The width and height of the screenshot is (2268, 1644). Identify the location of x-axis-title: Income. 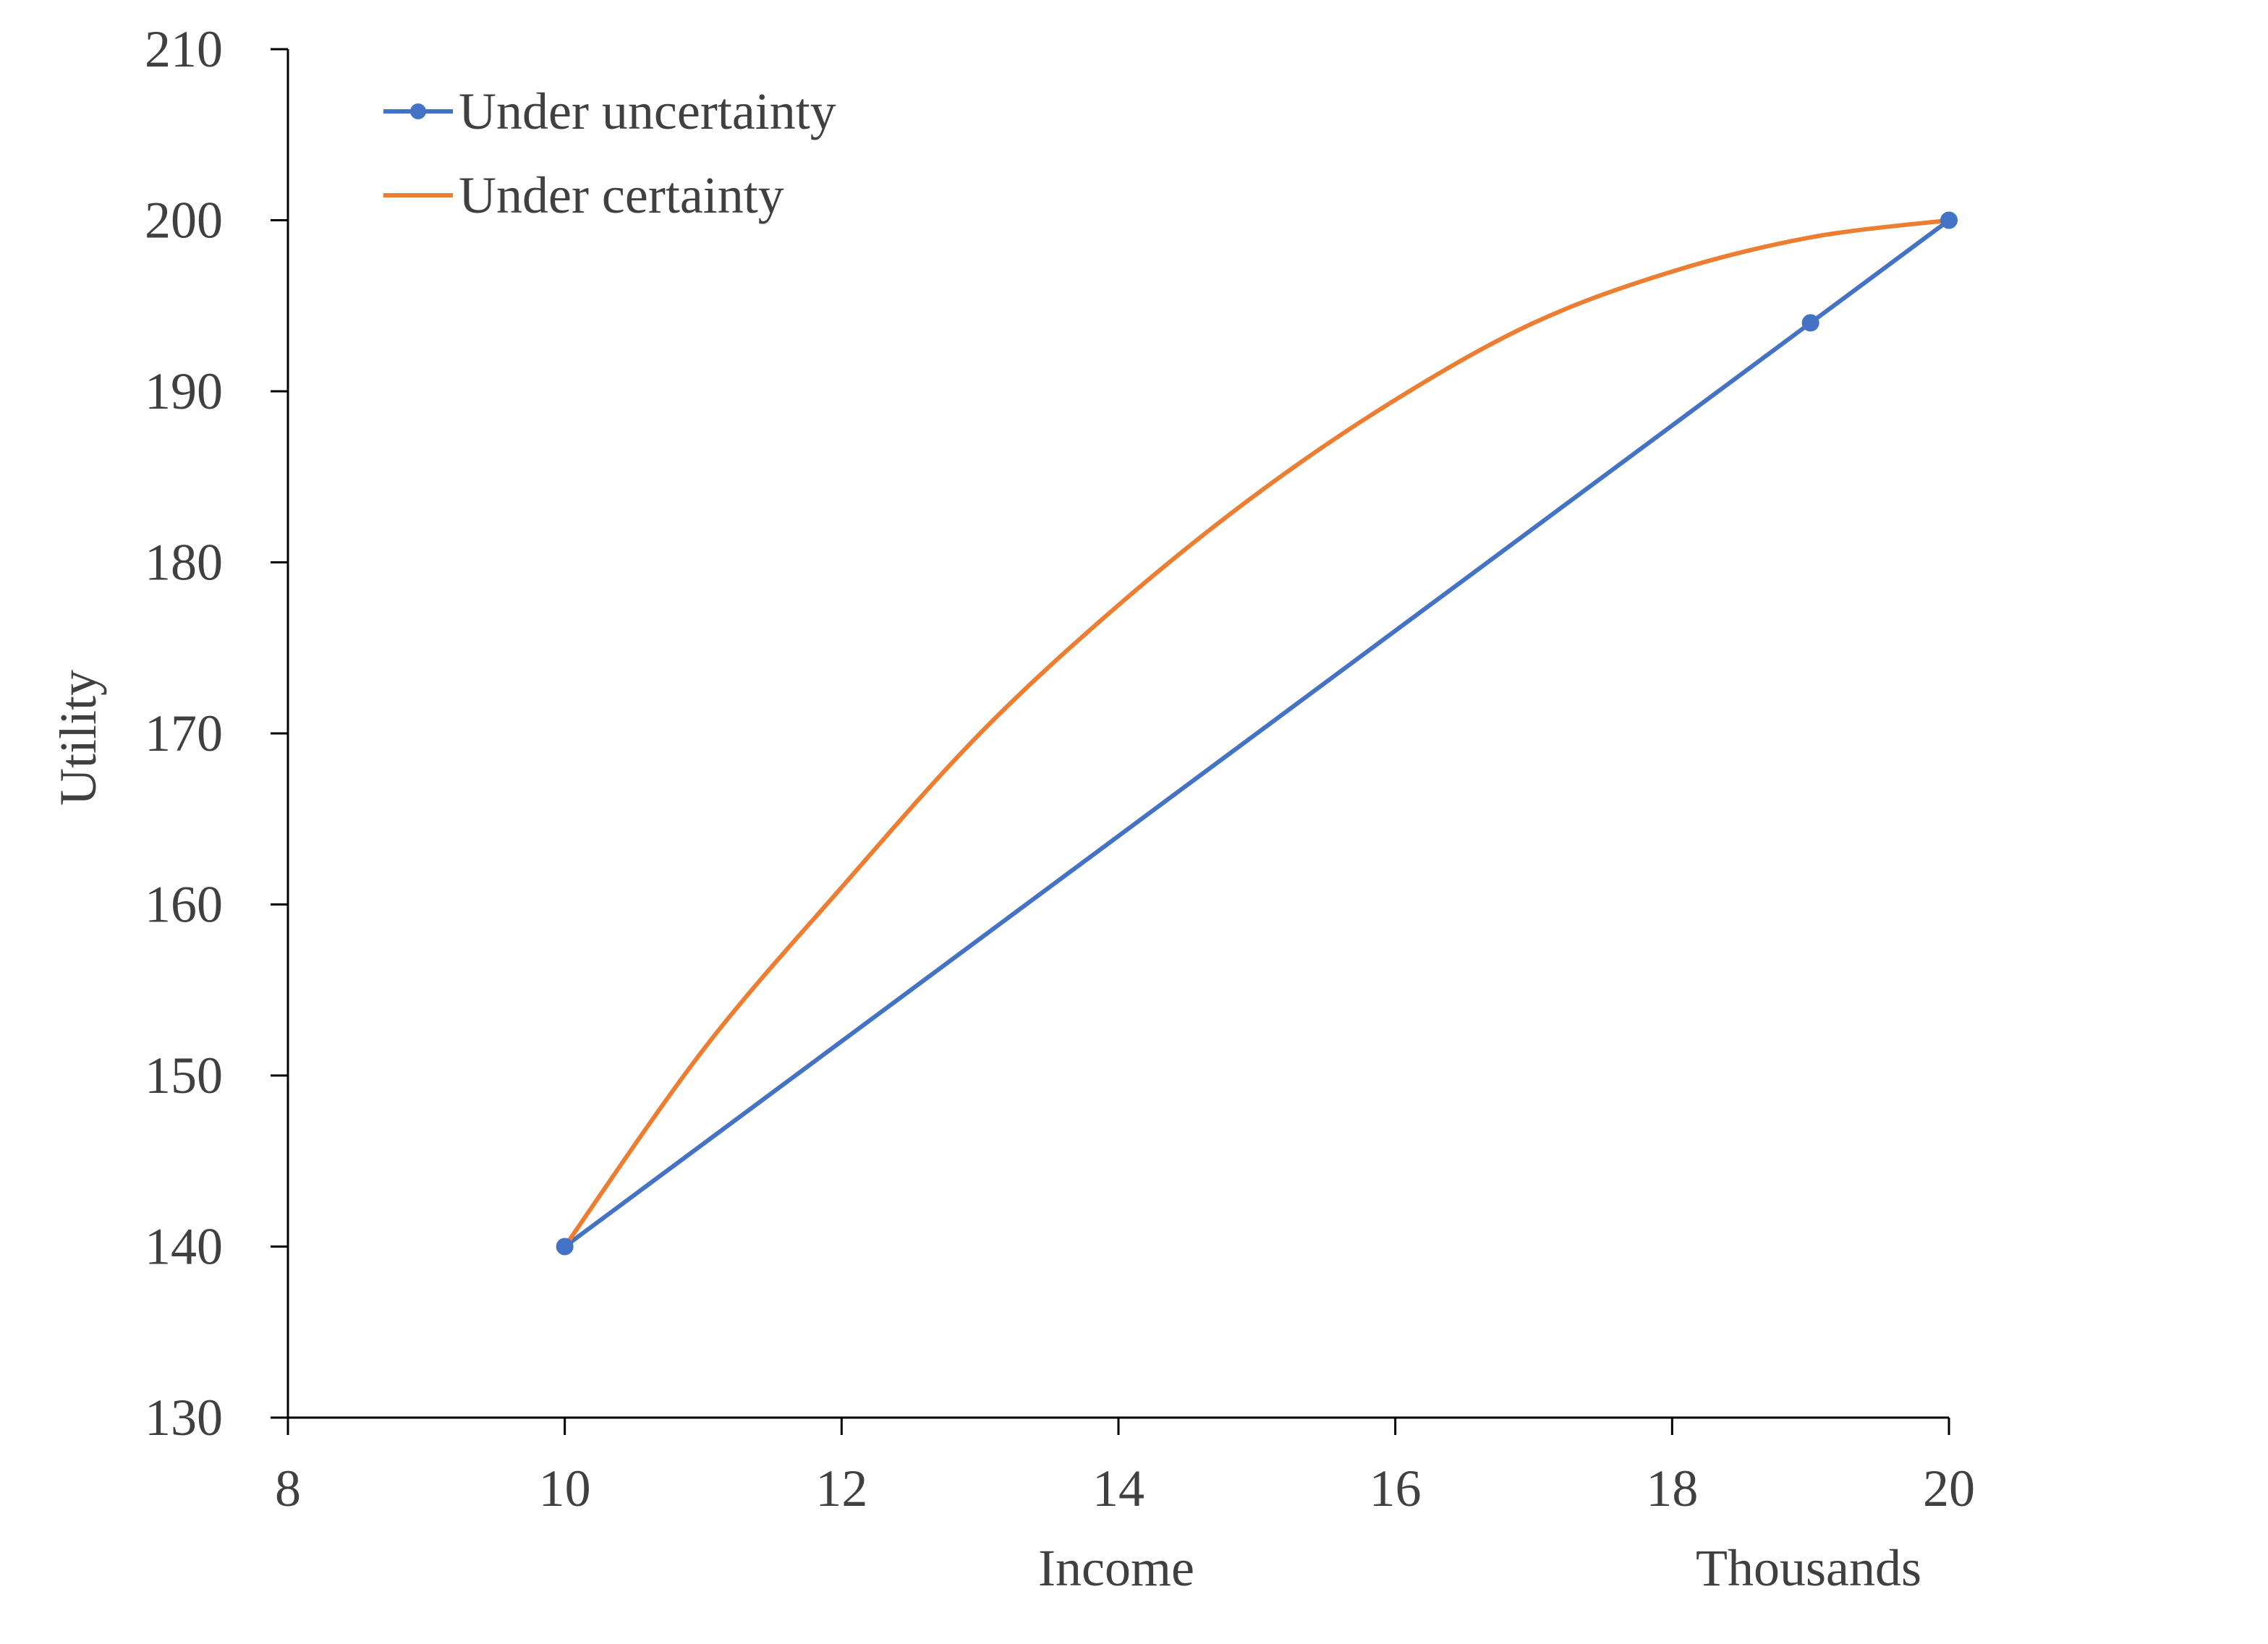
(1116, 1568).